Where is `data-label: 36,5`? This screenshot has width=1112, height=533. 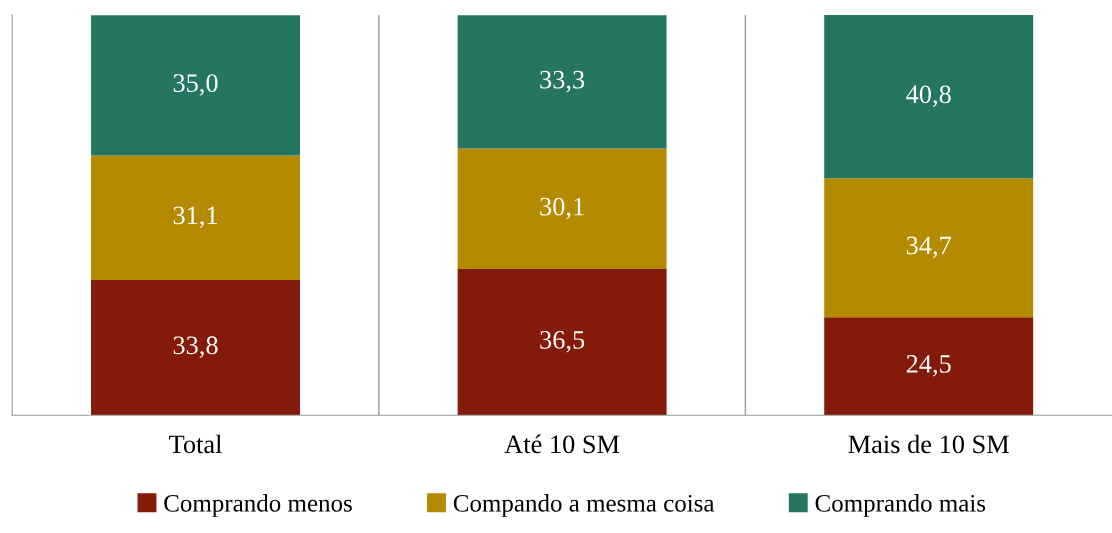 data-label: 36,5 is located at coordinates (562, 342).